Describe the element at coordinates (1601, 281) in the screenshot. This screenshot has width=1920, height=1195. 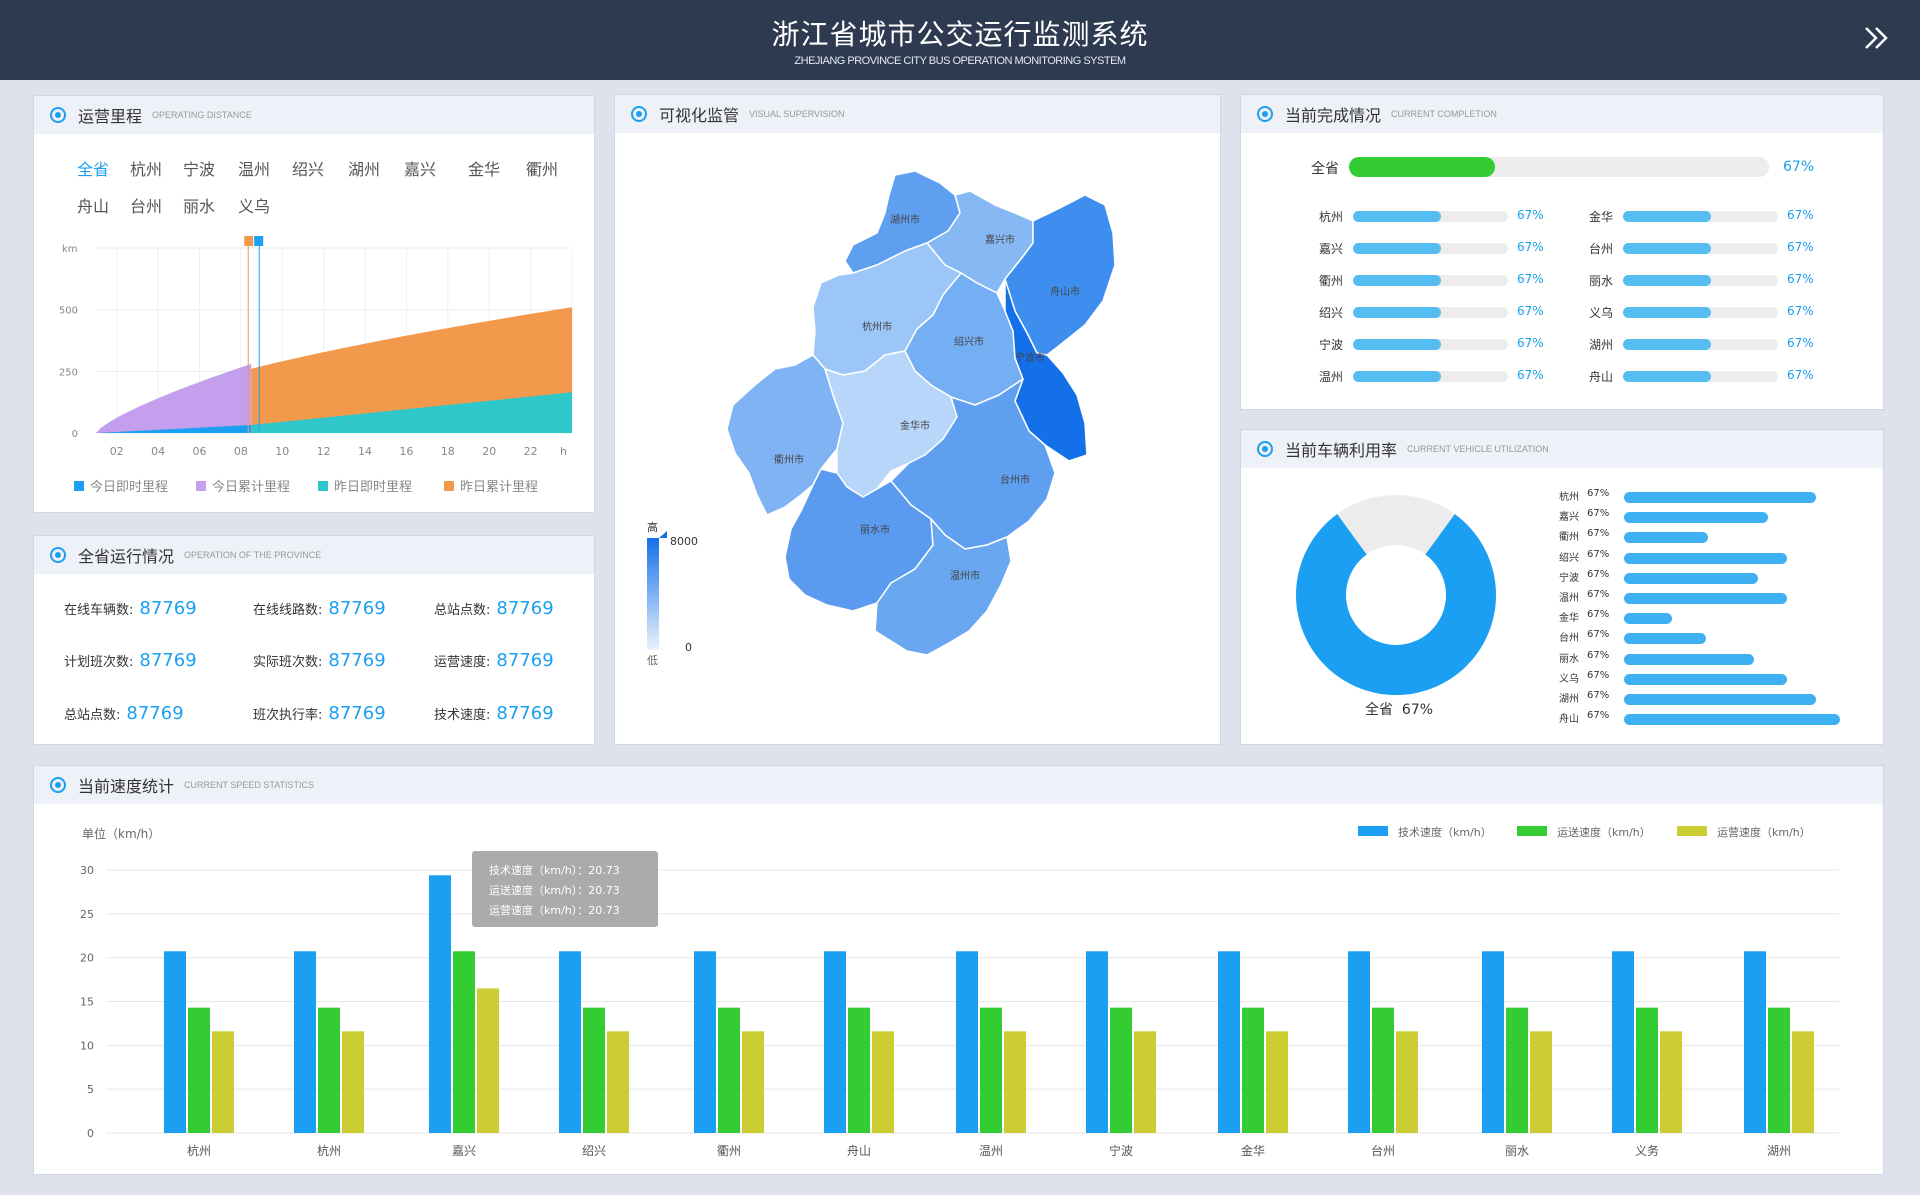
I see `completion-city-label: 丽水` at that location.